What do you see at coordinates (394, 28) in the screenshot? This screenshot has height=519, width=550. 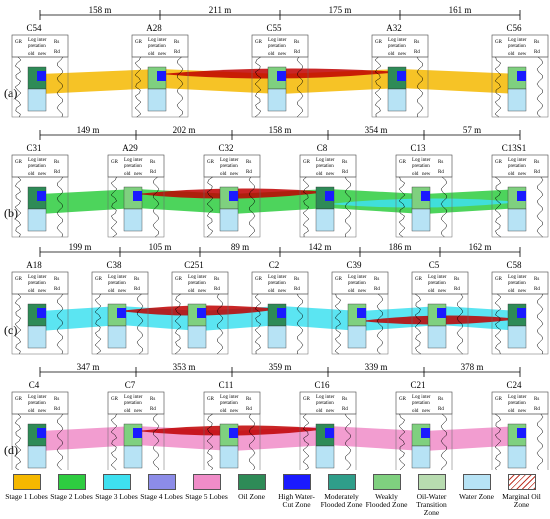 I see `well-name: A32` at bounding box center [394, 28].